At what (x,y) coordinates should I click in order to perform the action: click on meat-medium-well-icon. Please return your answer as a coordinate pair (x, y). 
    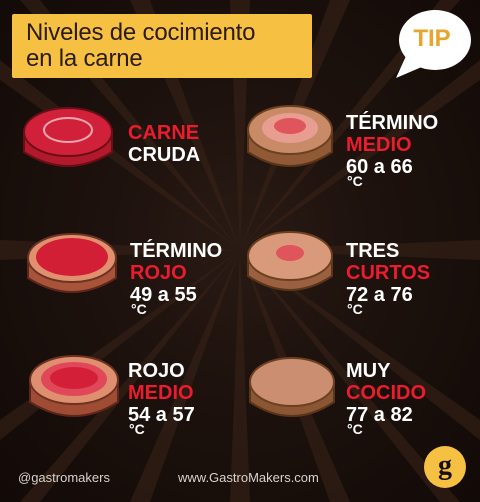
    Looking at the image, I should click on (290, 261).